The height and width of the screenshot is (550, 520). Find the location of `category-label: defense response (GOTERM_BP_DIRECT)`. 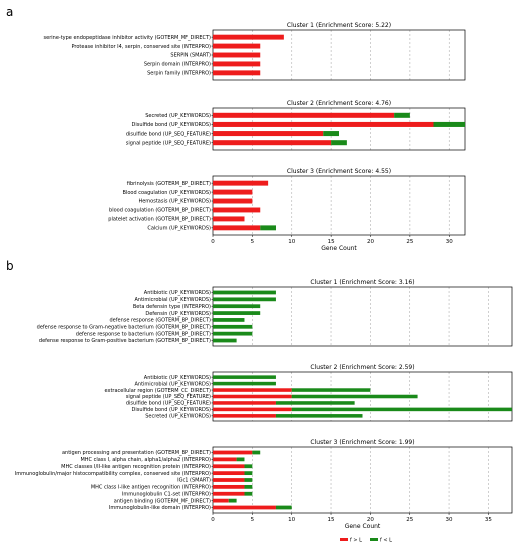

category-label: defense response (GOTERM_BP_DIRECT) is located at coordinates (161, 321).